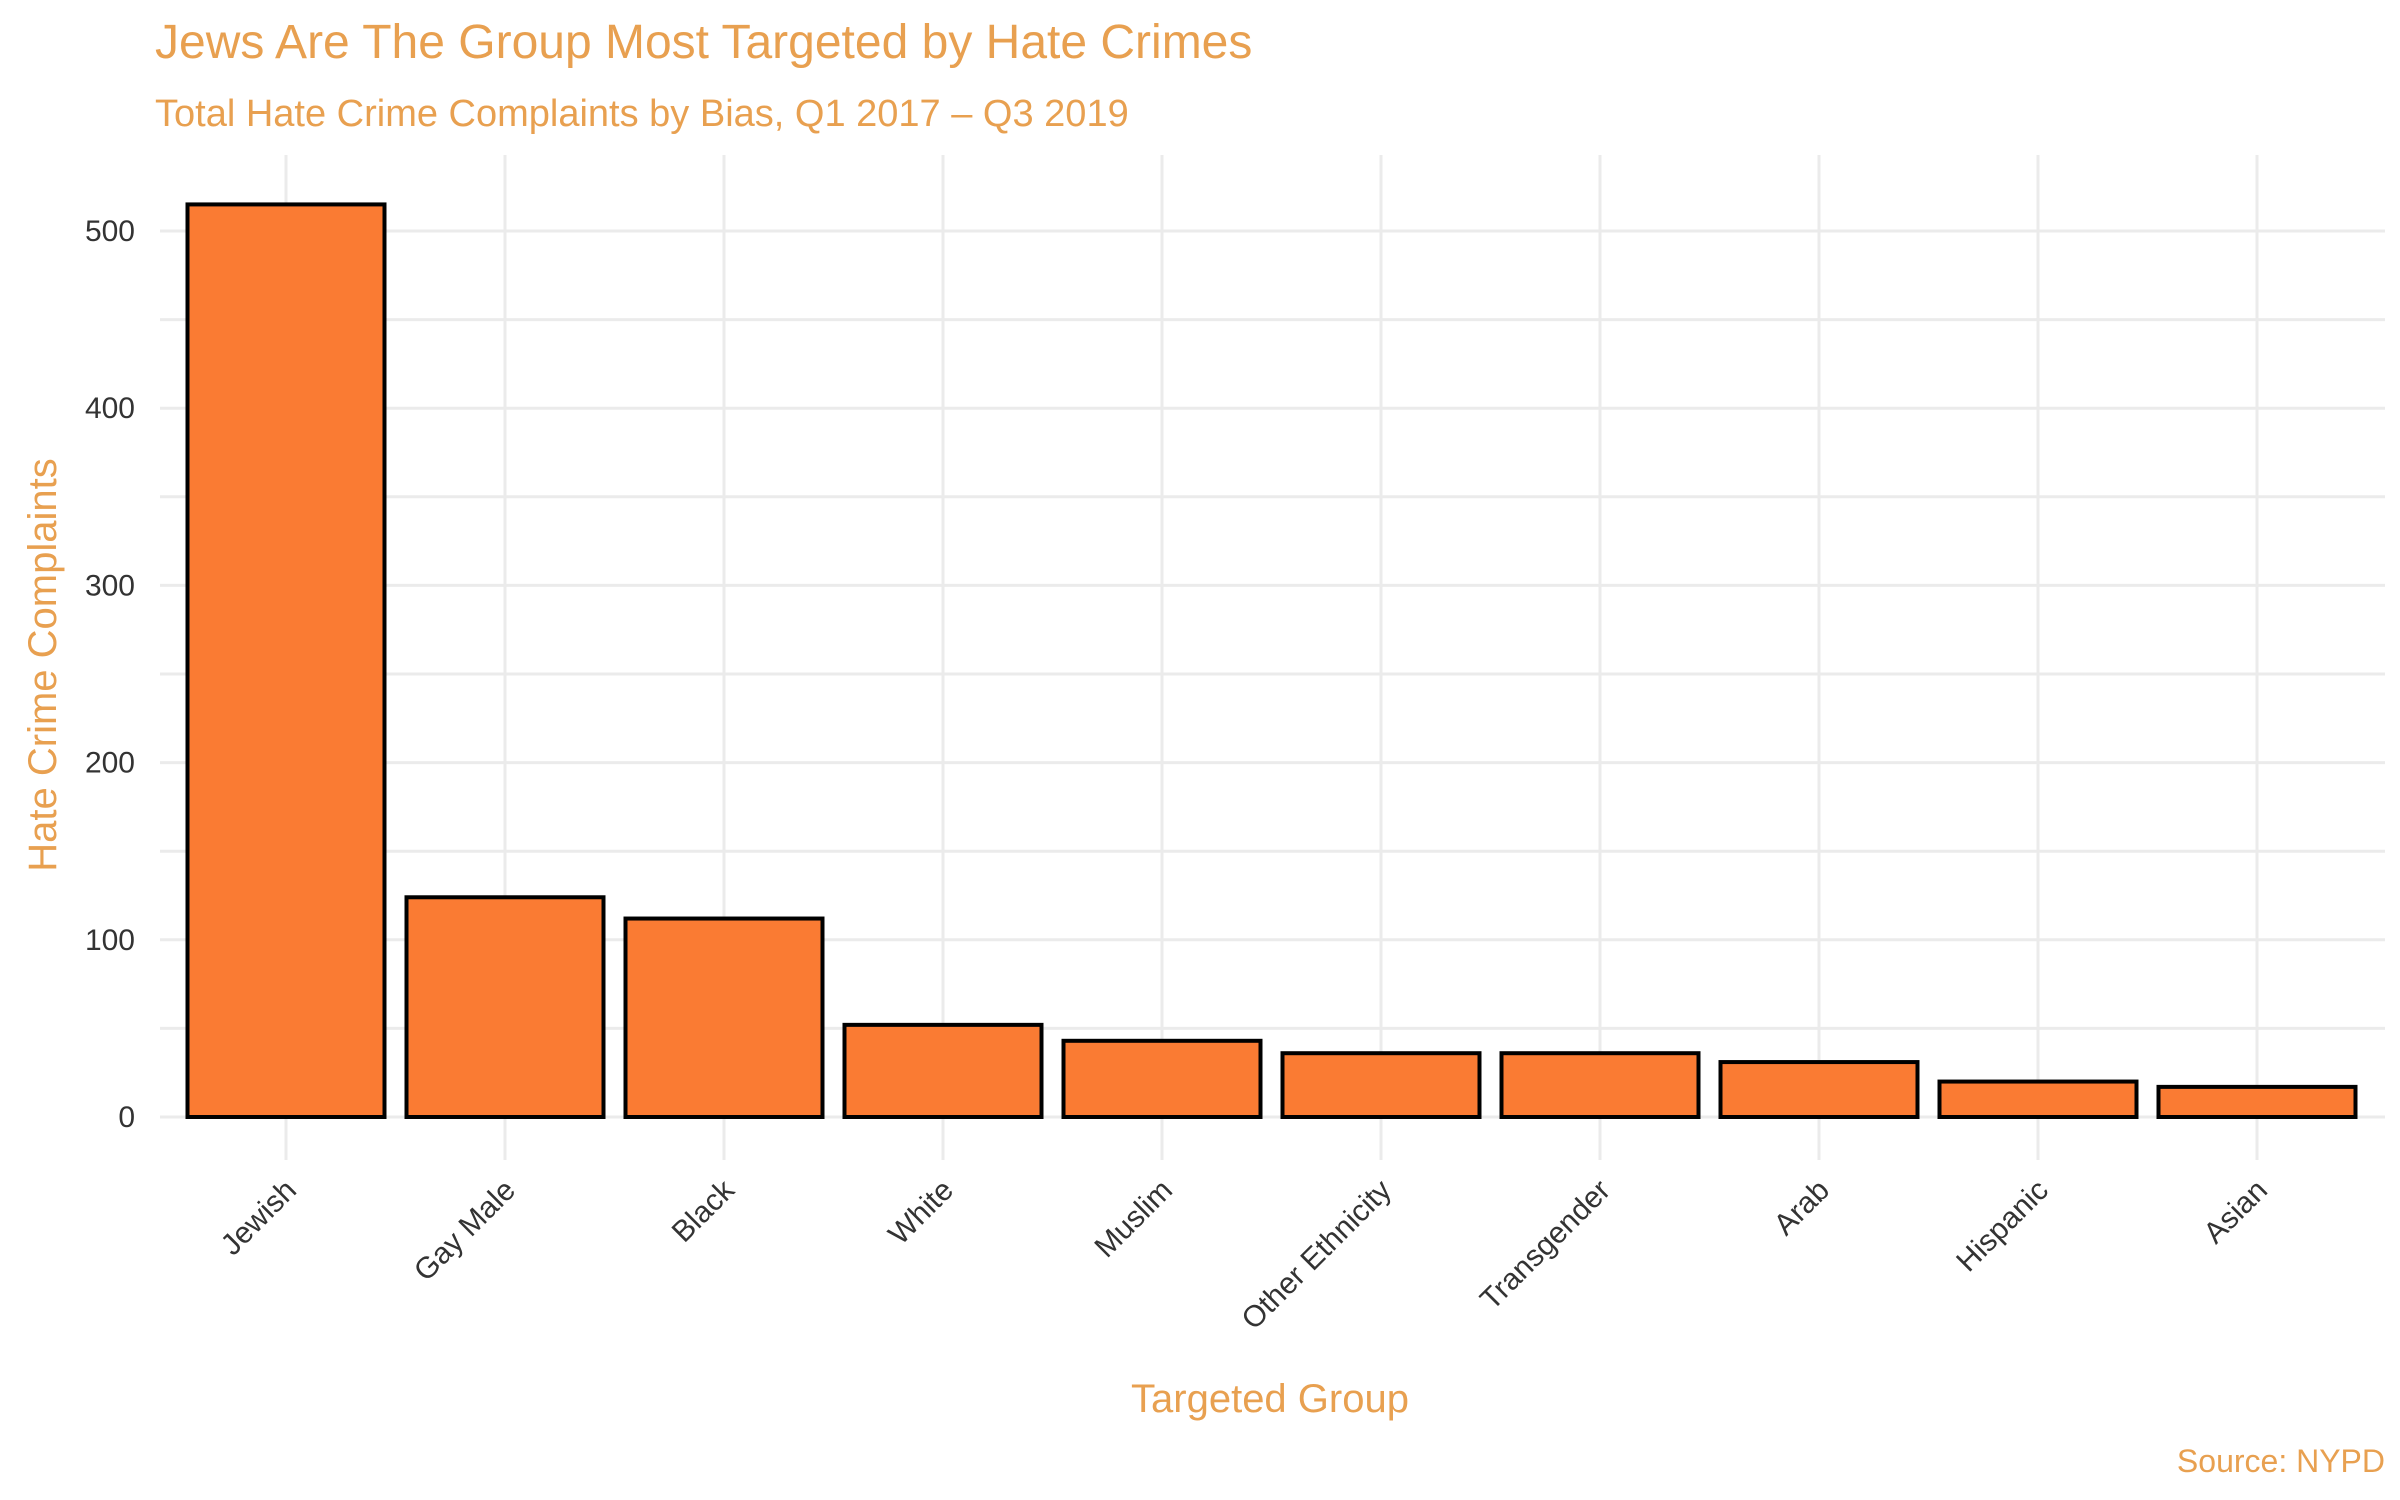 The width and height of the screenshot is (2400, 1500). Describe the element at coordinates (2281, 1461) in the screenshot. I see `chart-caption: Source: NYPD` at that location.